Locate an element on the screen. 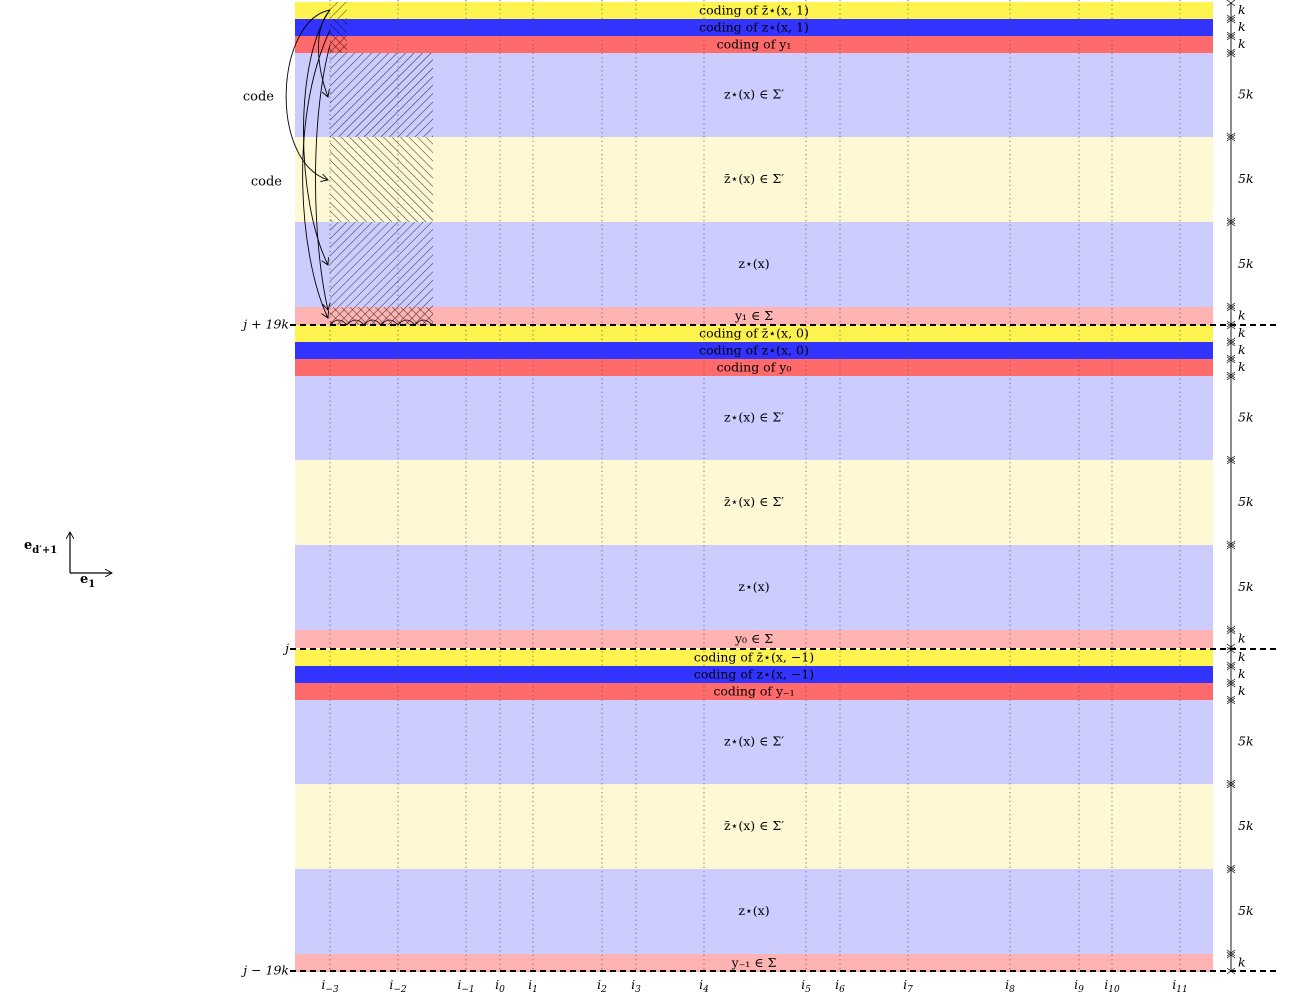 The image size is (1289, 999). column-label: i9 is located at coordinates (1079, 986).